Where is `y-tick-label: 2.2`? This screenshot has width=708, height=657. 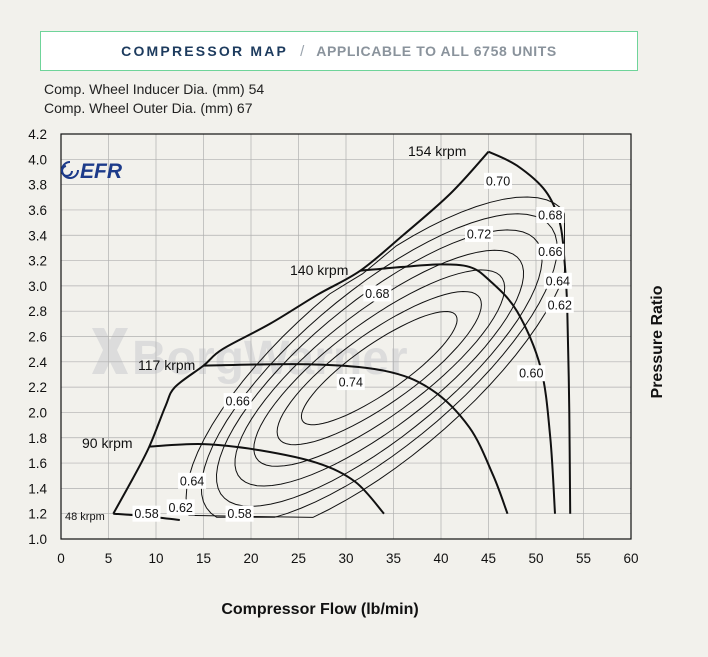
y-tick-label: 2.2 is located at coordinates (37, 387).